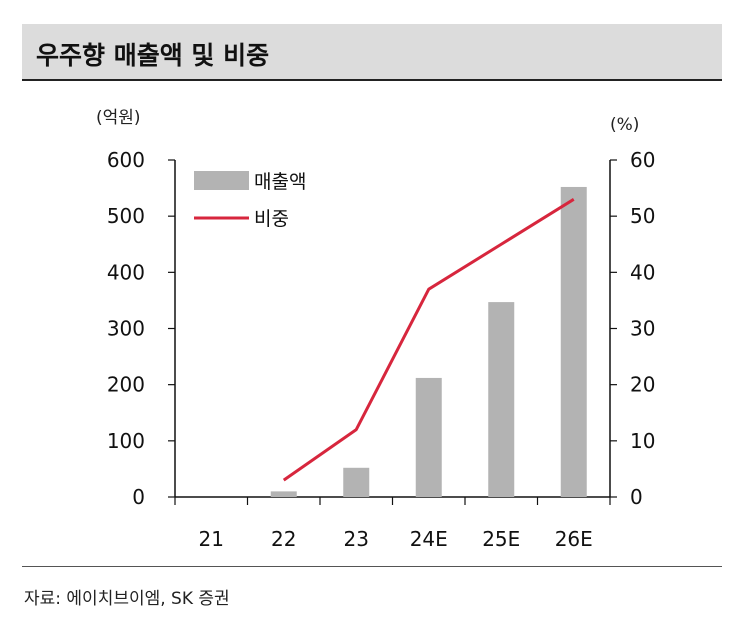 This screenshot has width=734, height=623. Describe the element at coordinates (356, 539) in the screenshot. I see `x-tick-label: 23` at that location.